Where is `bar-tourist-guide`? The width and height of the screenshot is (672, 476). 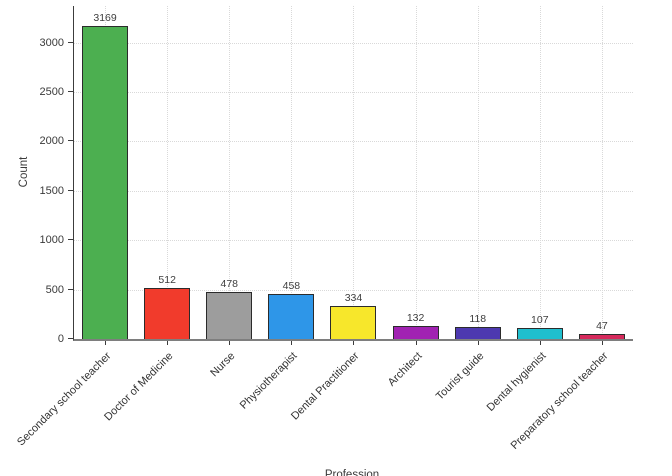 bar-tourist-guide is located at coordinates (477, 333).